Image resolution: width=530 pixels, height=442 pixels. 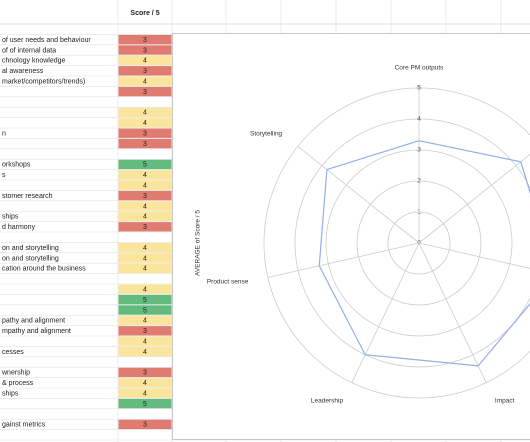 I want to click on category-label: Product sense, so click(x=228, y=282).